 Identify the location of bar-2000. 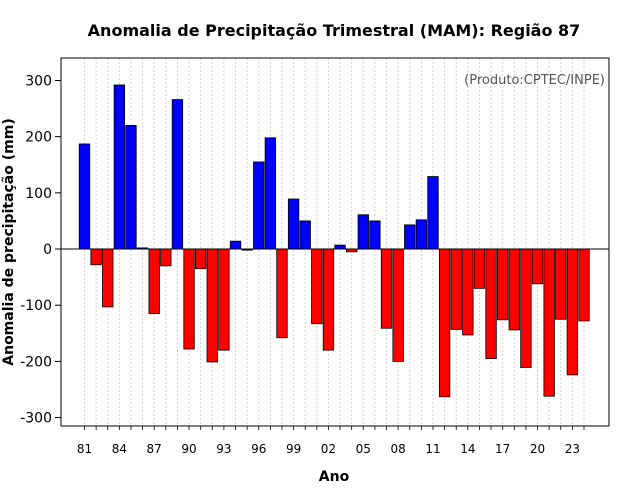
(305, 235).